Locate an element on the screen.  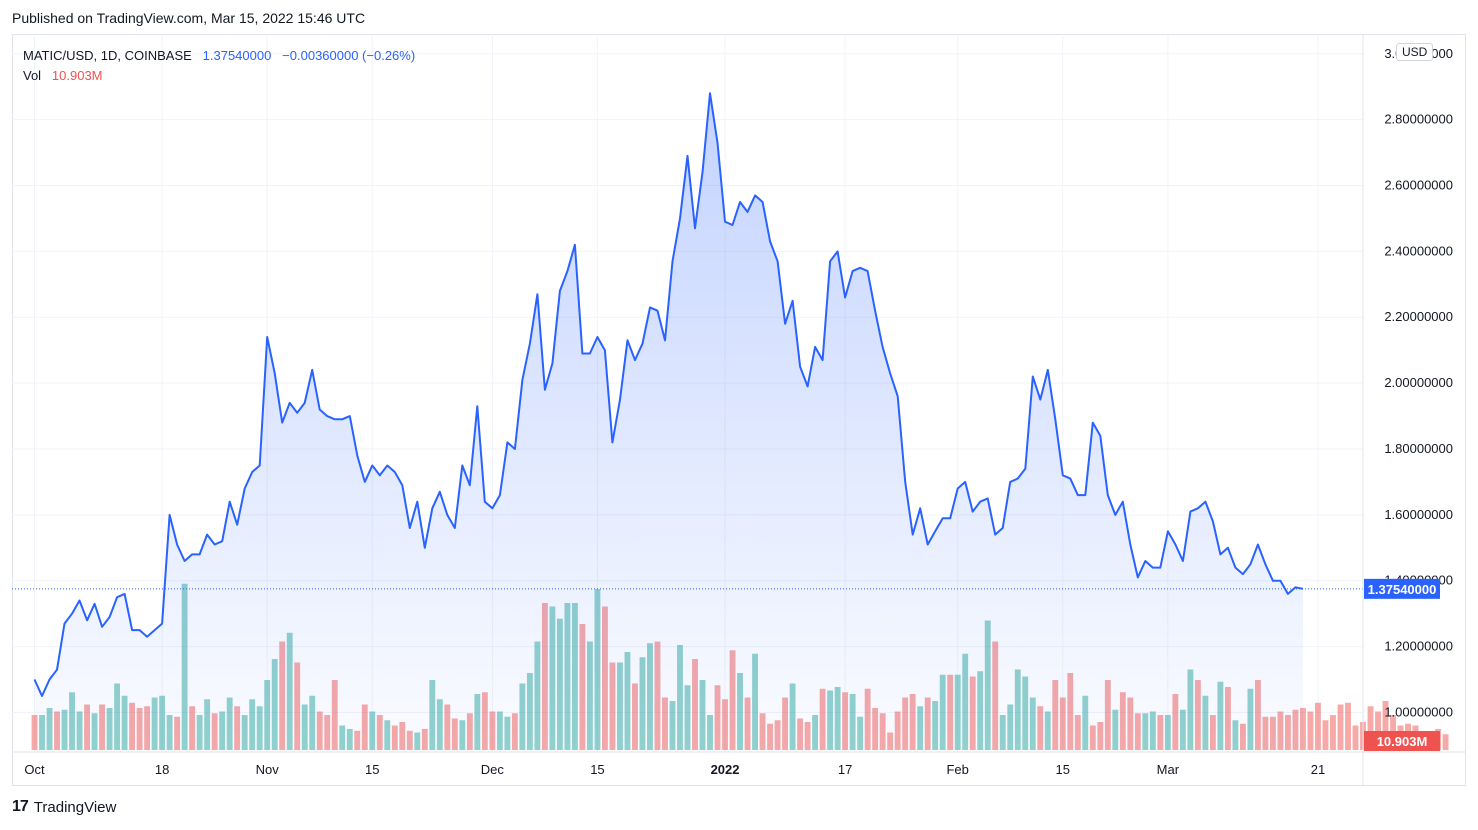
price-tick-label: 2.40000000 is located at coordinates (1418, 250).